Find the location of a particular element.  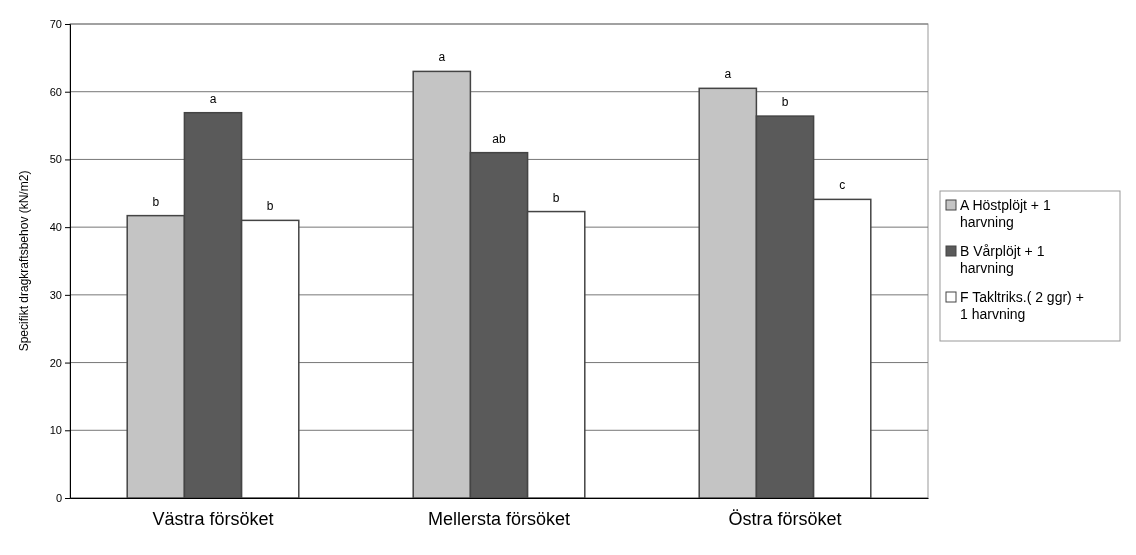

data-label: c is located at coordinates (842, 185).